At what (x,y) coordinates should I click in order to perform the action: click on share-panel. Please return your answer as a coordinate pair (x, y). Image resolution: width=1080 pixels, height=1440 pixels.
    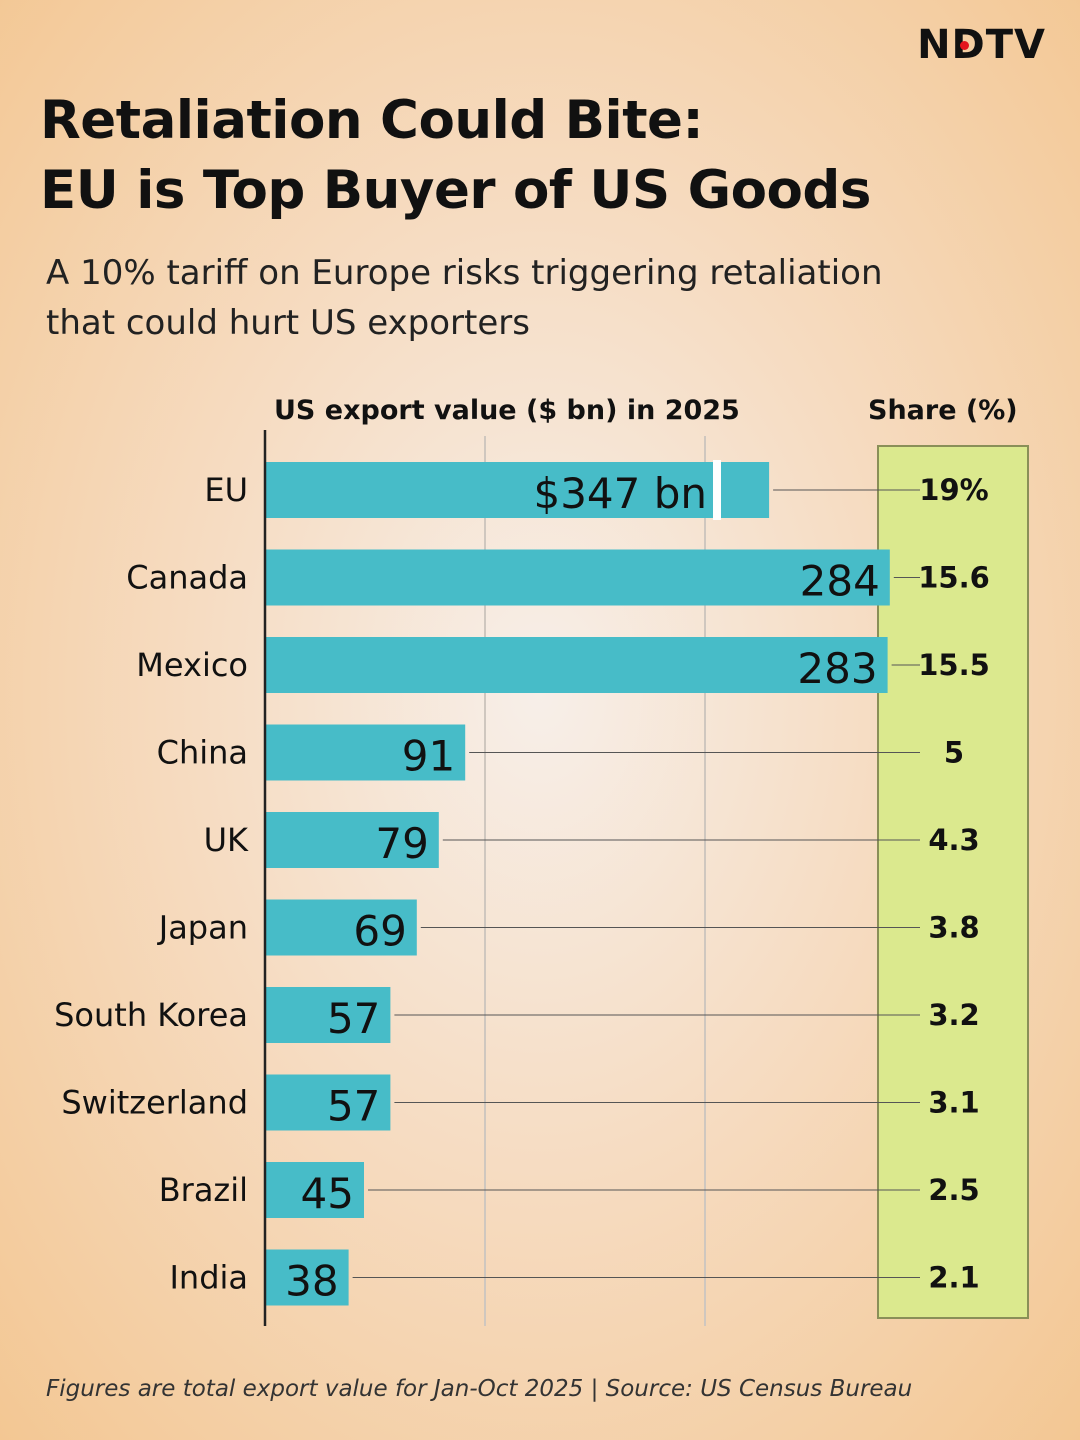
    Looking at the image, I should click on (953, 882).